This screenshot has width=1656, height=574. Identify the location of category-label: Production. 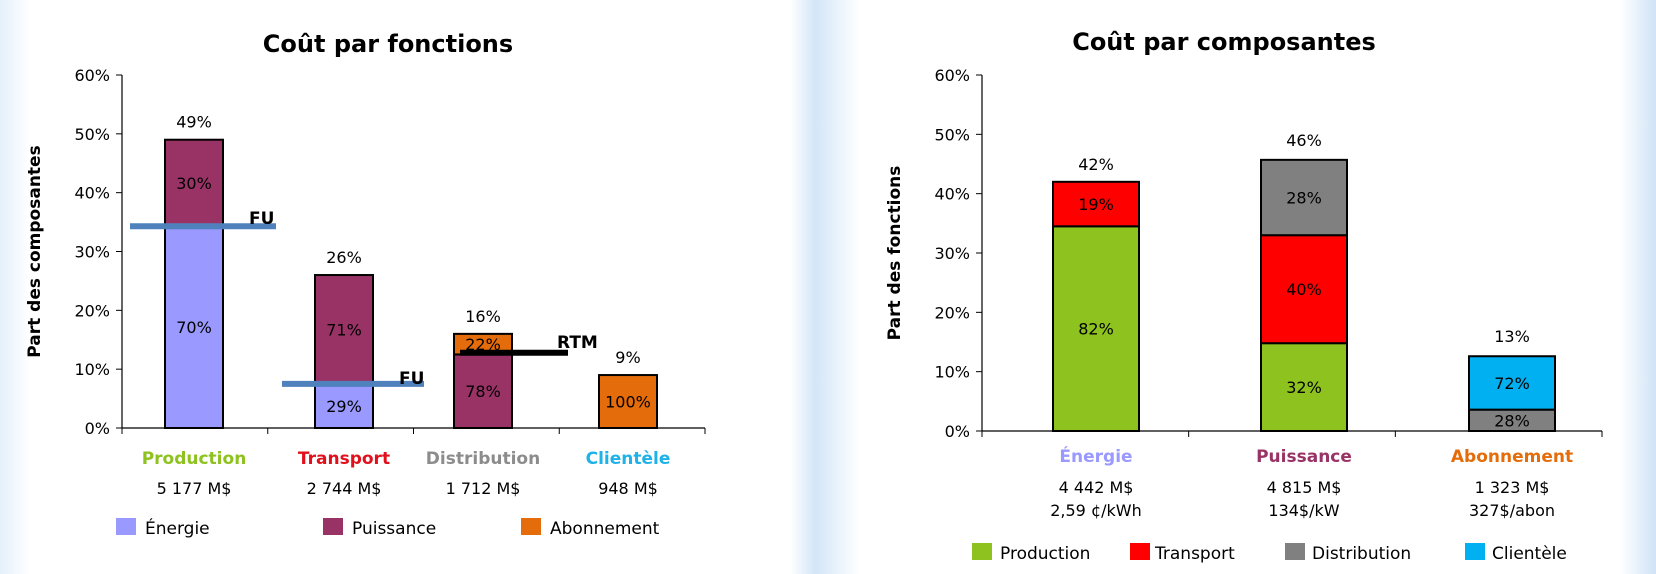
(194, 459).